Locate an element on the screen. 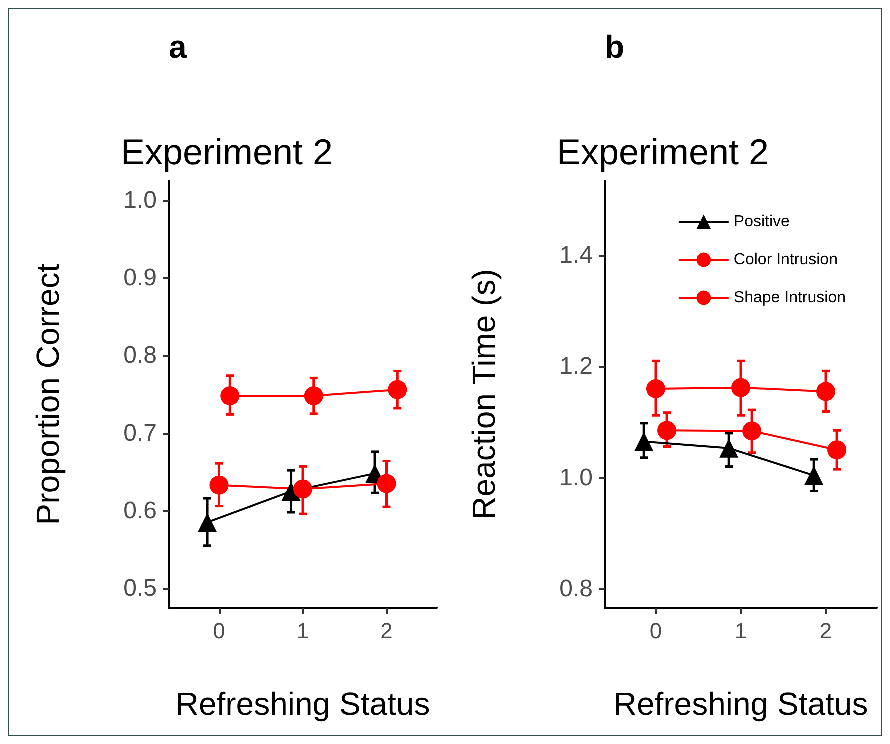 The image size is (890, 744). y-tick-label: 0.6 is located at coordinates (140, 510).